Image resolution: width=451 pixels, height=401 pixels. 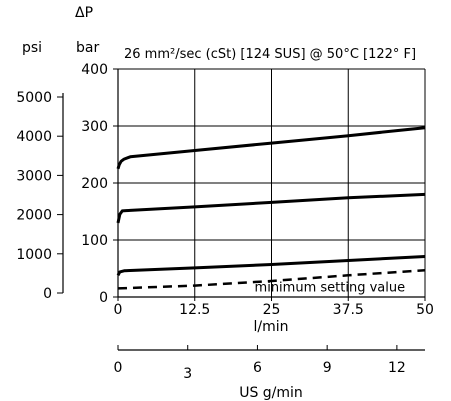 What do you see at coordinates (118, 310) in the screenshot?
I see `x-tick-label: 0` at bounding box center [118, 310].